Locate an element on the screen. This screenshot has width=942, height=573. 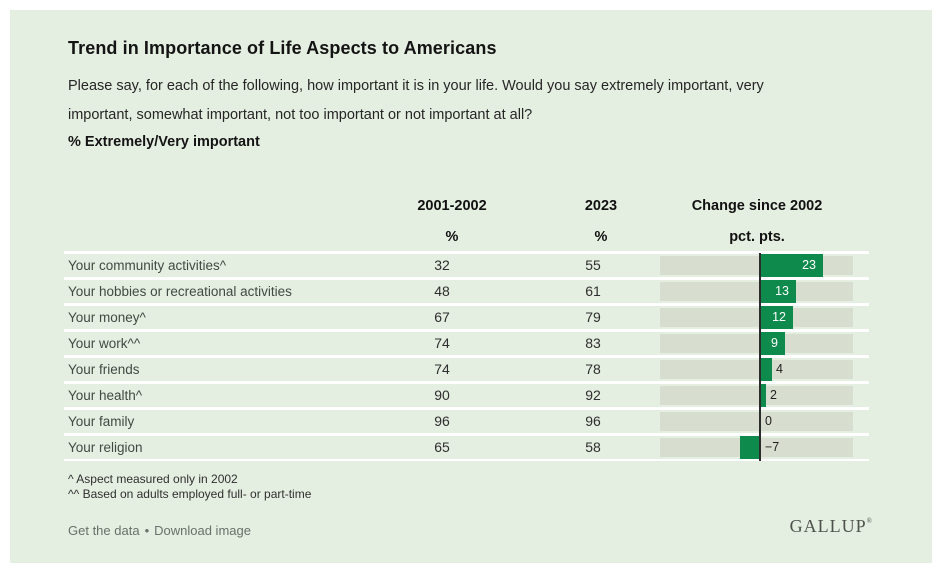
value-2023: 79 is located at coordinates (593, 317).